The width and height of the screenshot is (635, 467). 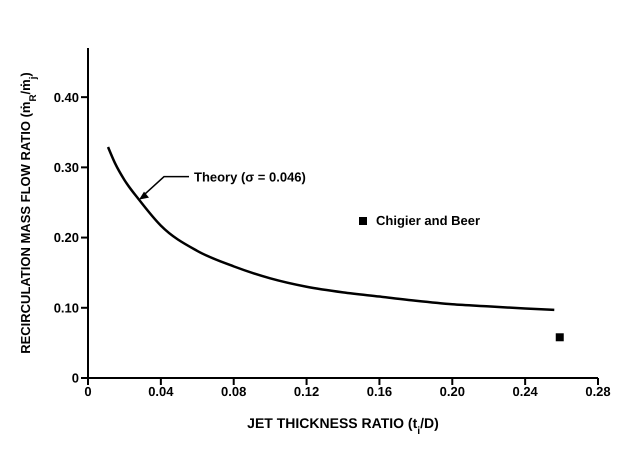 What do you see at coordinates (598, 392) in the screenshot?
I see `x-tick-label: 0.28` at bounding box center [598, 392].